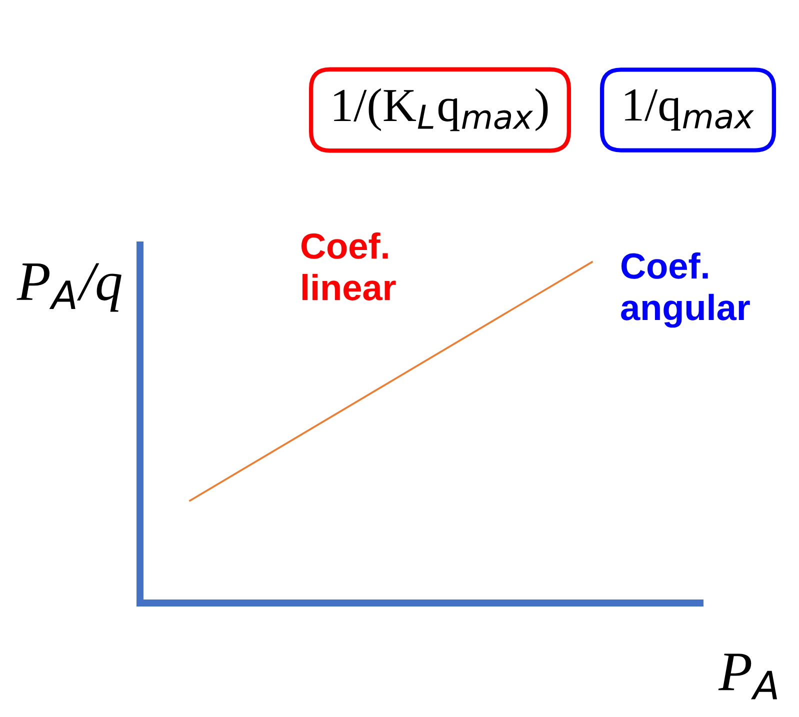 This screenshot has width=799, height=717. I want to click on y-axis-title: P$_{A}$/q, so click(69, 287).